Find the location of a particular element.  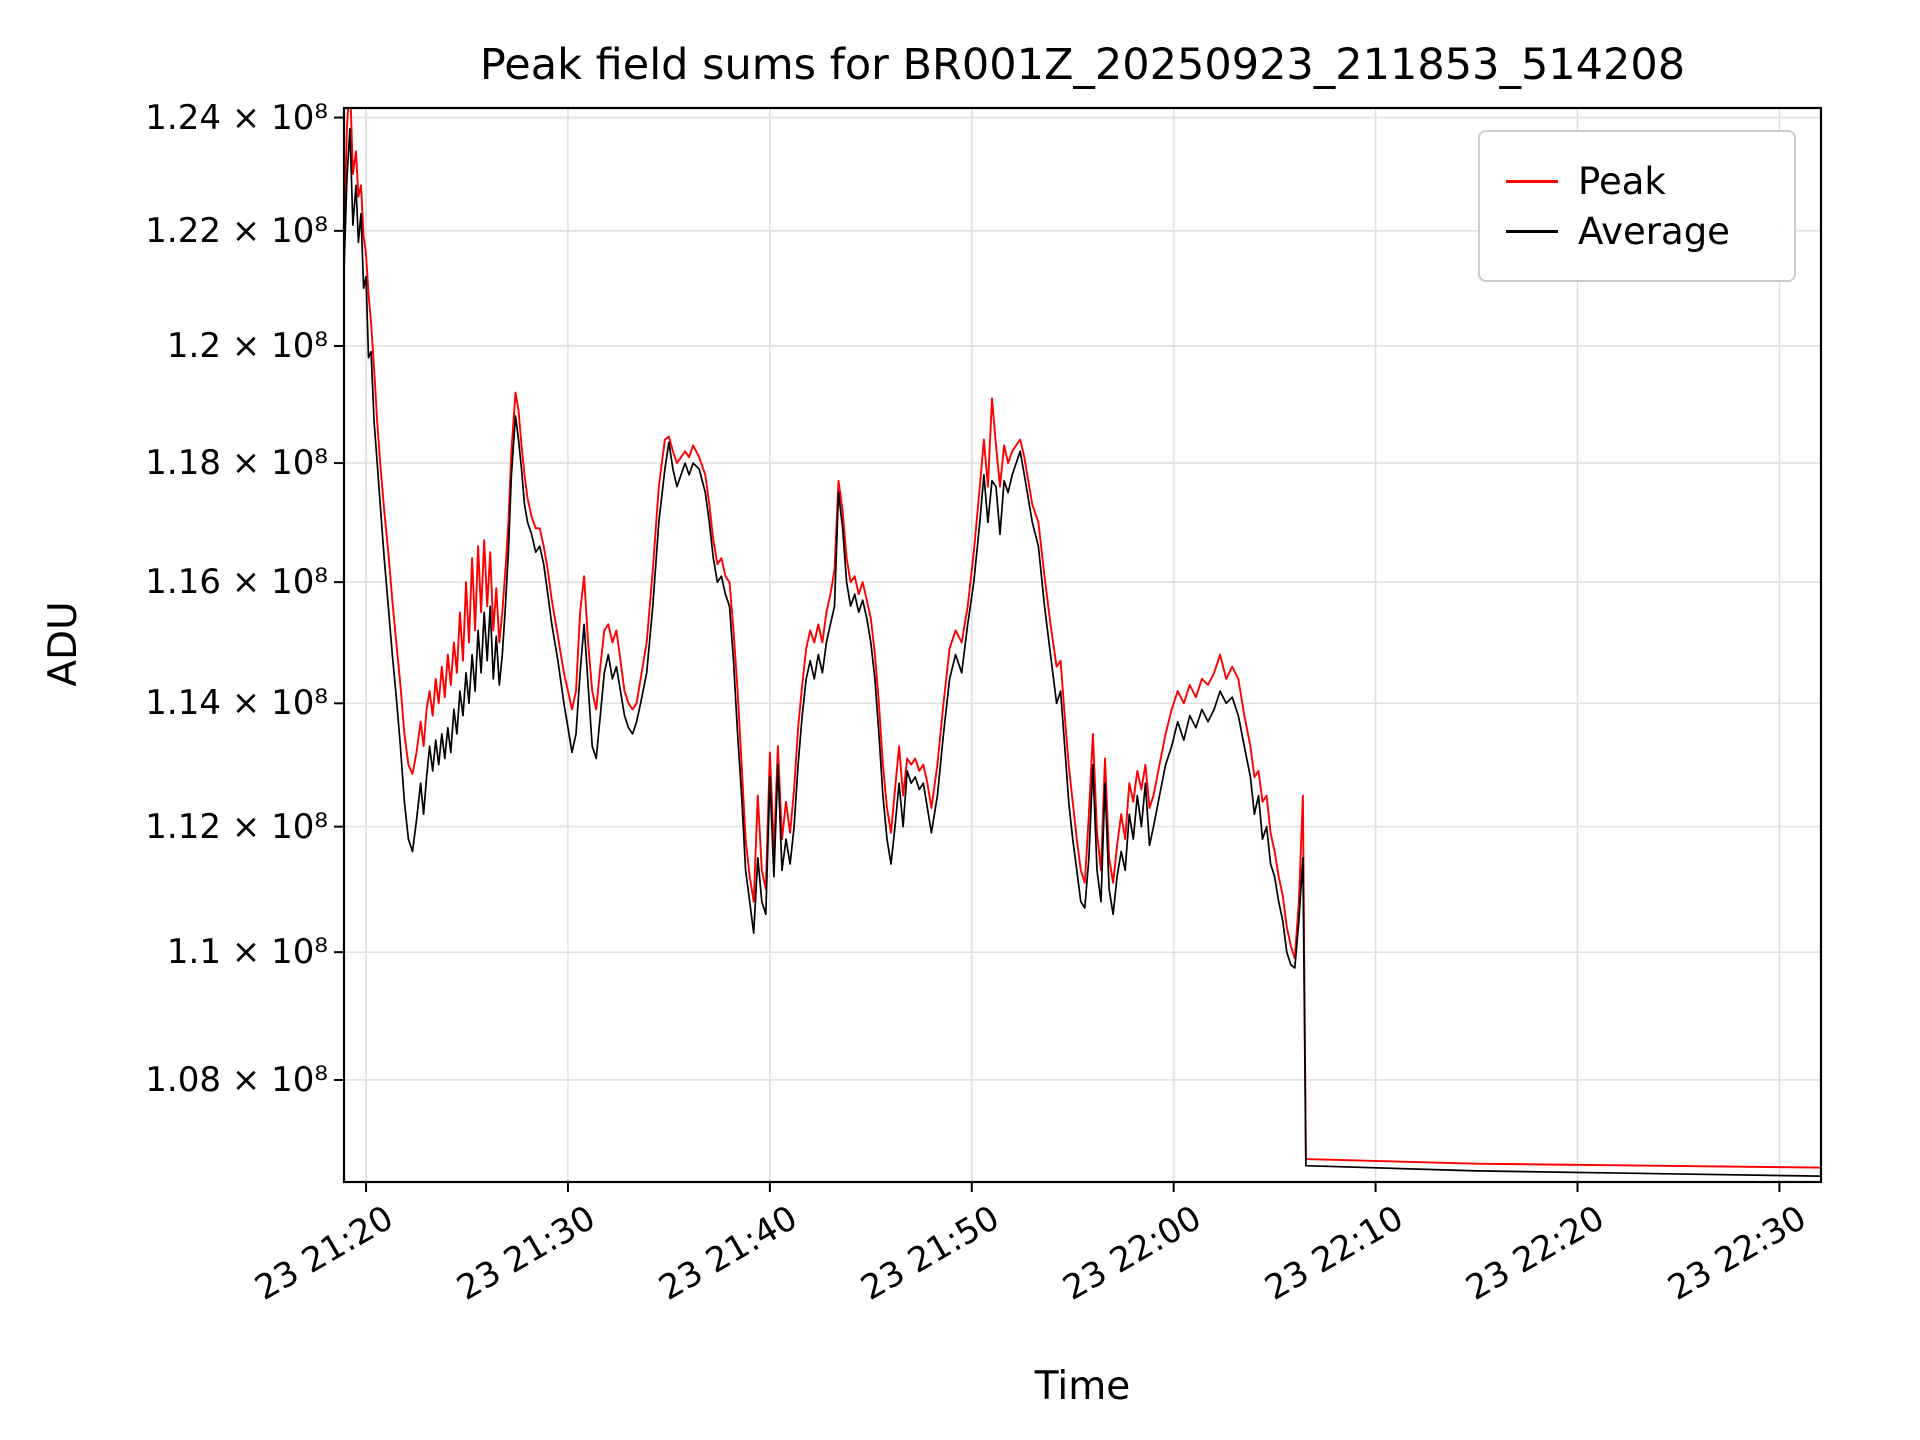

y-tick-label: 1.16 × 10⁸ is located at coordinates (236, 582).